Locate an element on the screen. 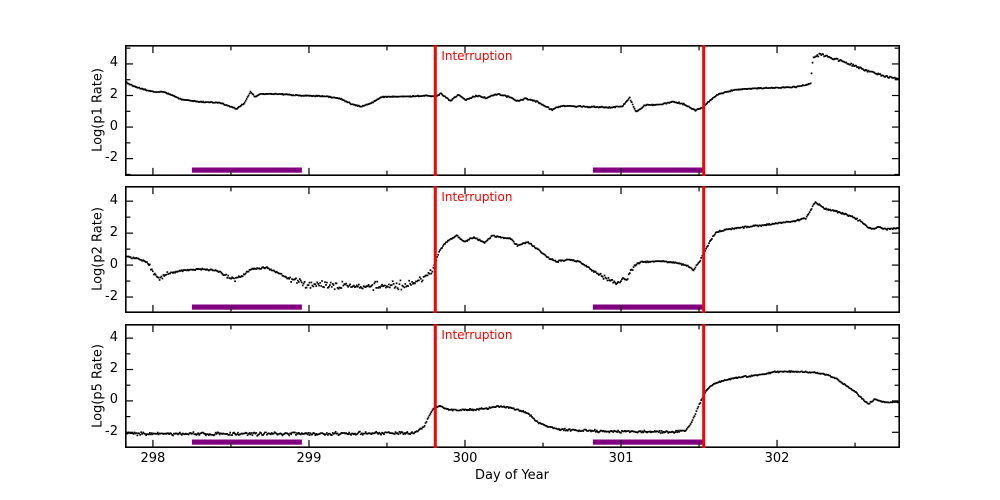  x-tick-label: 302 is located at coordinates (777, 458).